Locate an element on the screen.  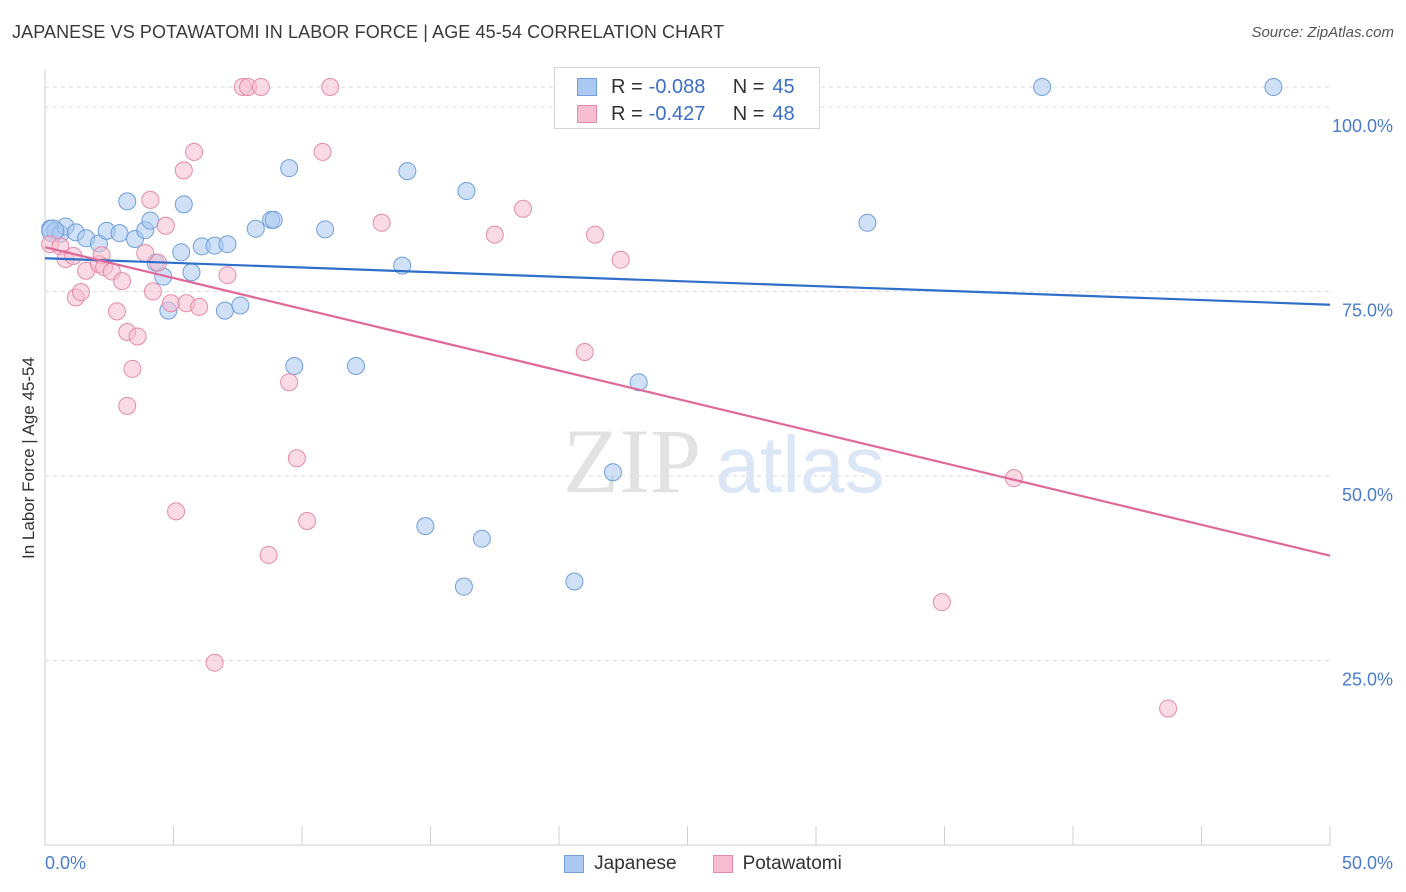
source-label: Source: ZipAtlas.com is located at coordinates (1322, 32).